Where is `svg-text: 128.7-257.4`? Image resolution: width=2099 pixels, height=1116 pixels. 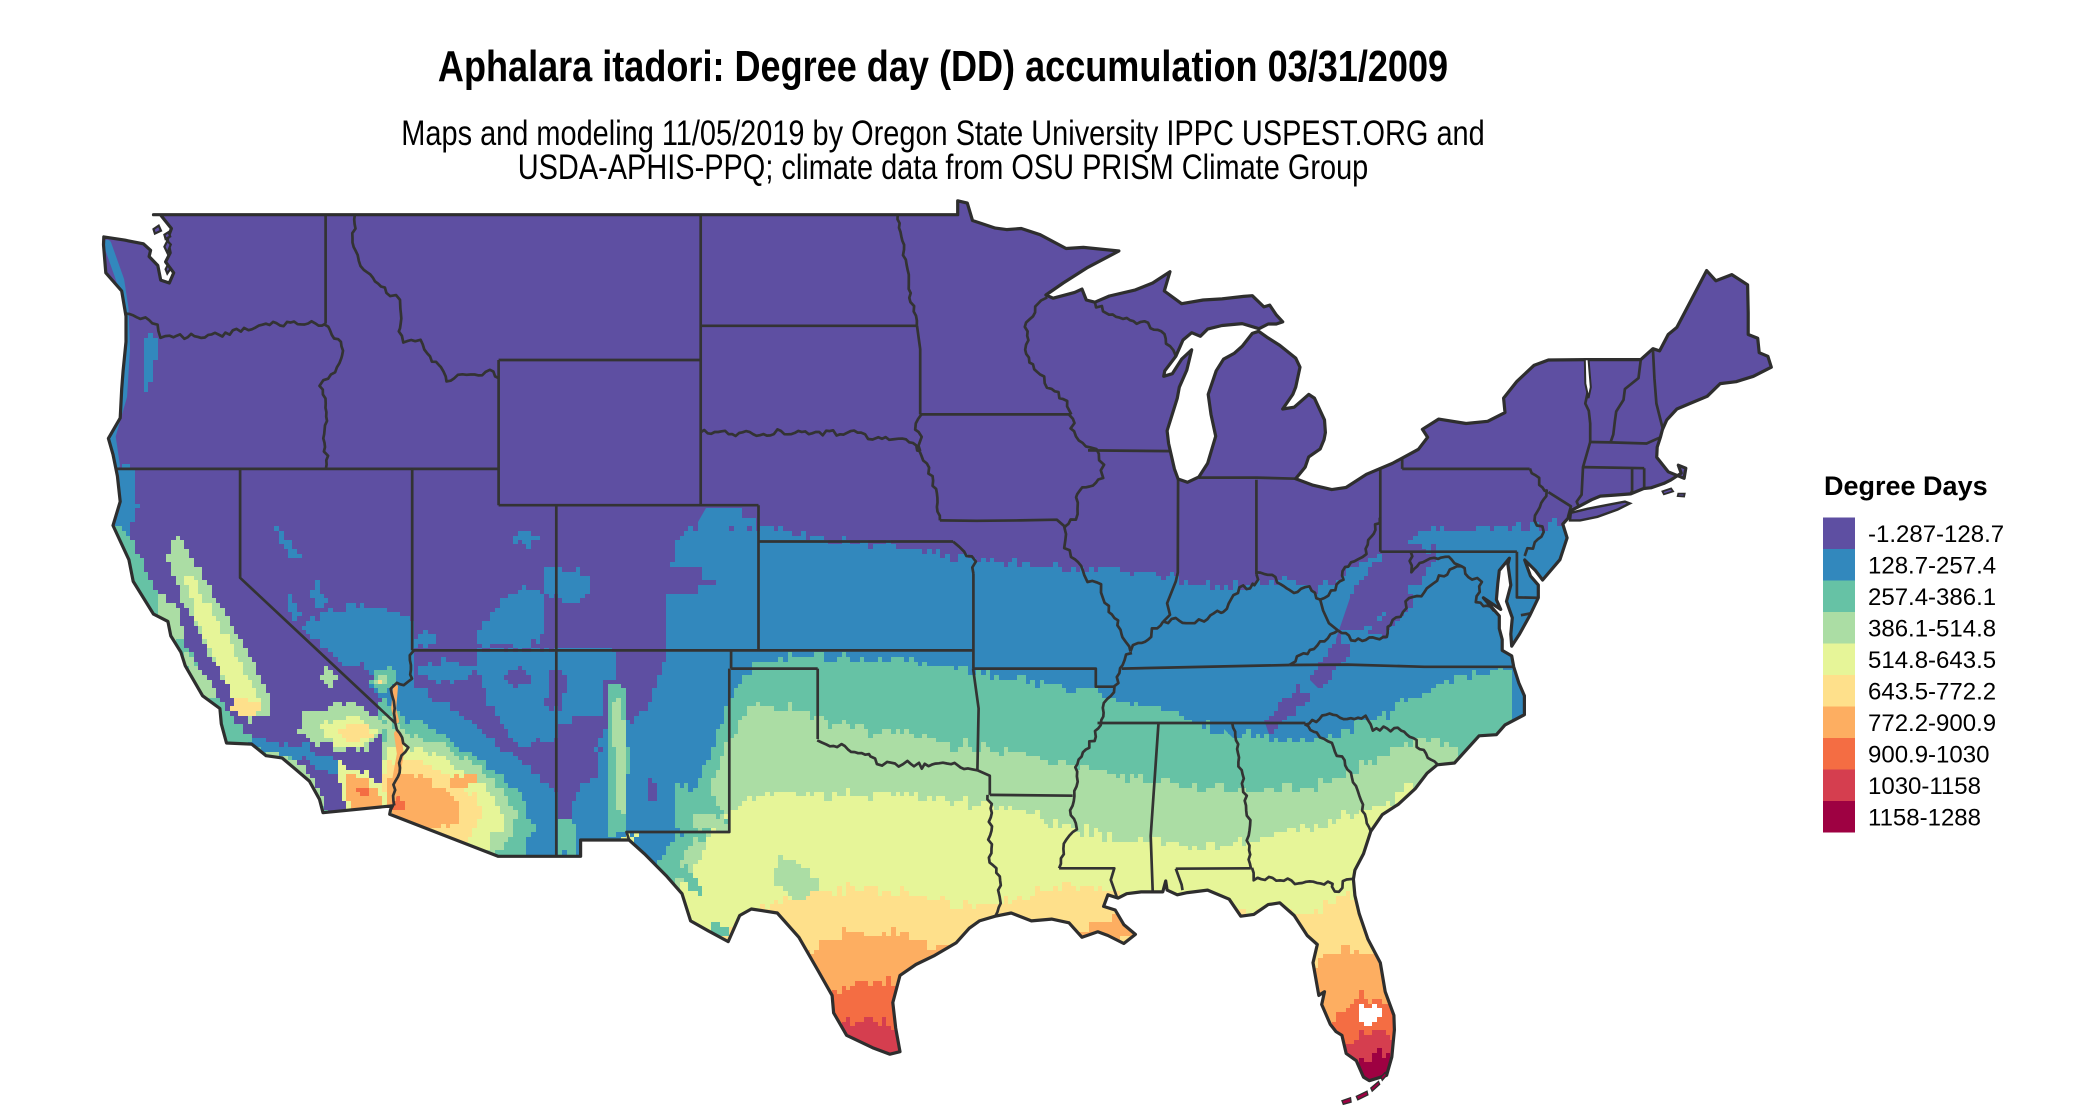 svg-text: 128.7-257.4 is located at coordinates (1932, 565).